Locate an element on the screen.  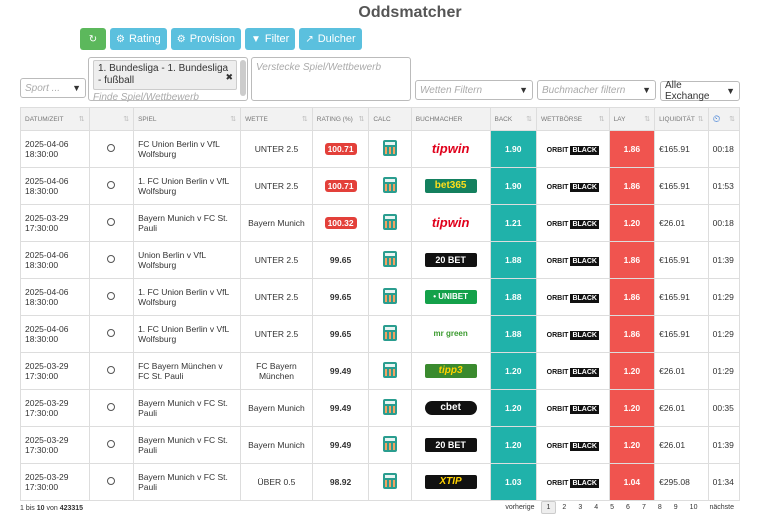
rating-button: ⚙ Rating is located at coordinates (138, 39).